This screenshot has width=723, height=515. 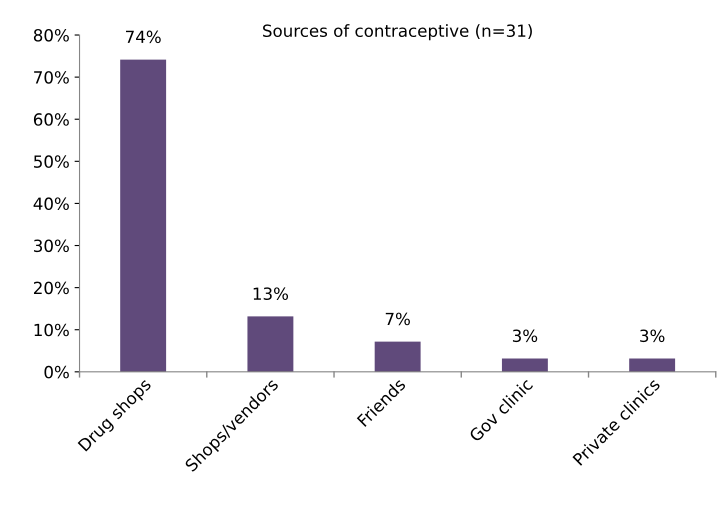 What do you see at coordinates (56, 372) in the screenshot?
I see `y-tick-label: 0%` at bounding box center [56, 372].